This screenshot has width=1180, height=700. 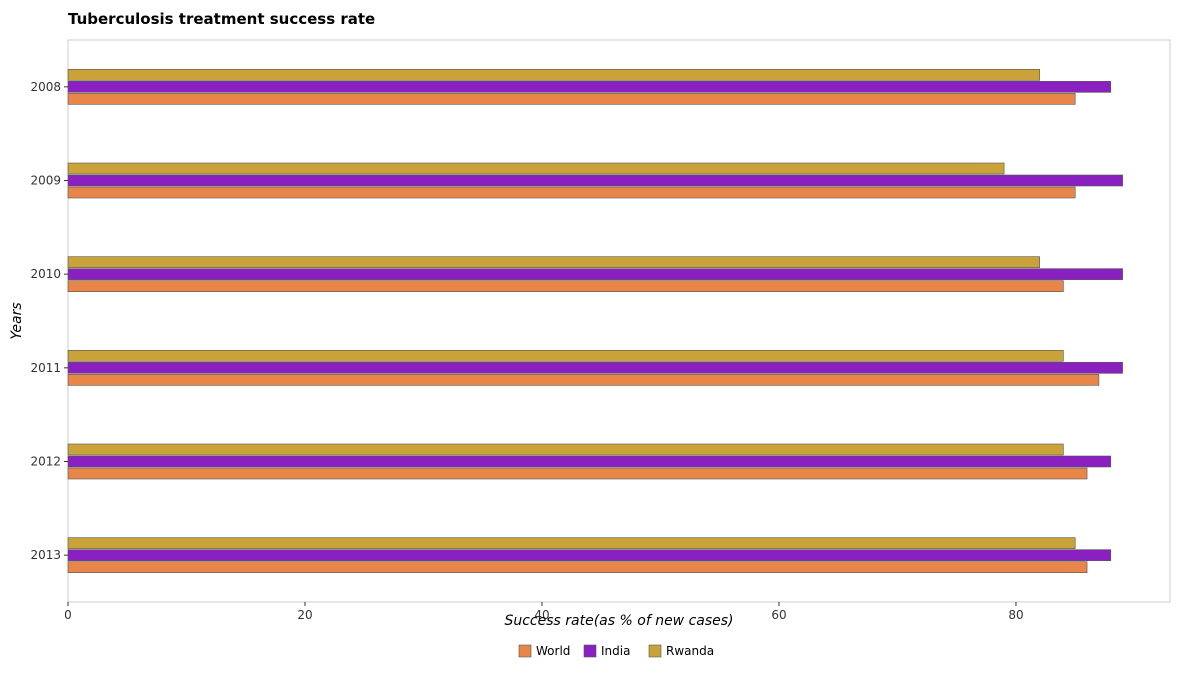 I want to click on y-tick-label: 2011, so click(x=45, y=368).